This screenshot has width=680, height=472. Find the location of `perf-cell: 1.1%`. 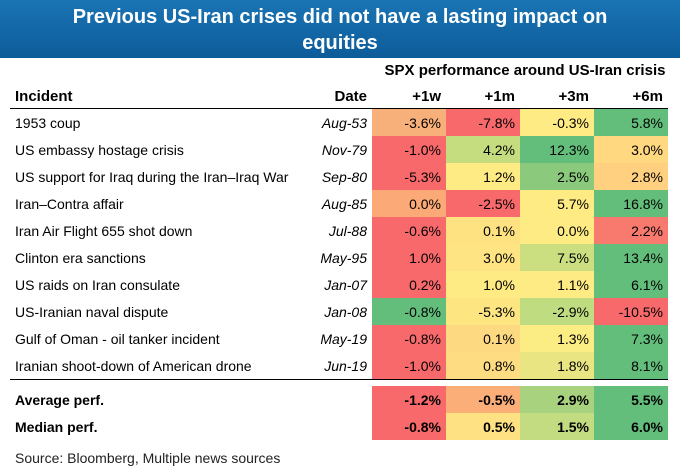

perf-cell: 1.1% is located at coordinates (557, 284).